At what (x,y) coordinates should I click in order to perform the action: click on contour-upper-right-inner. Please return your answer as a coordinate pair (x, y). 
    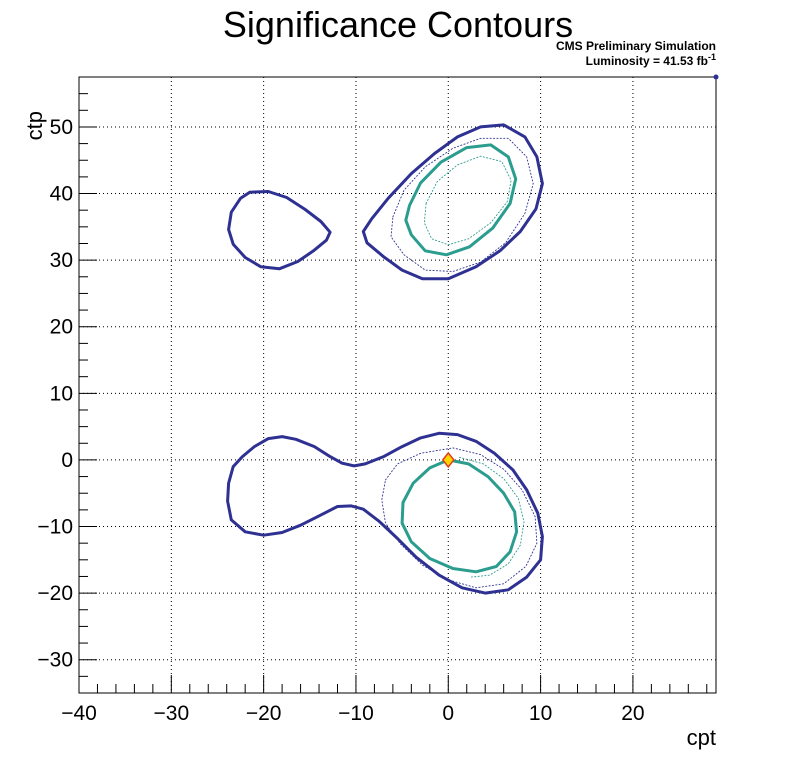
    Looking at the image, I should click on (461, 200).